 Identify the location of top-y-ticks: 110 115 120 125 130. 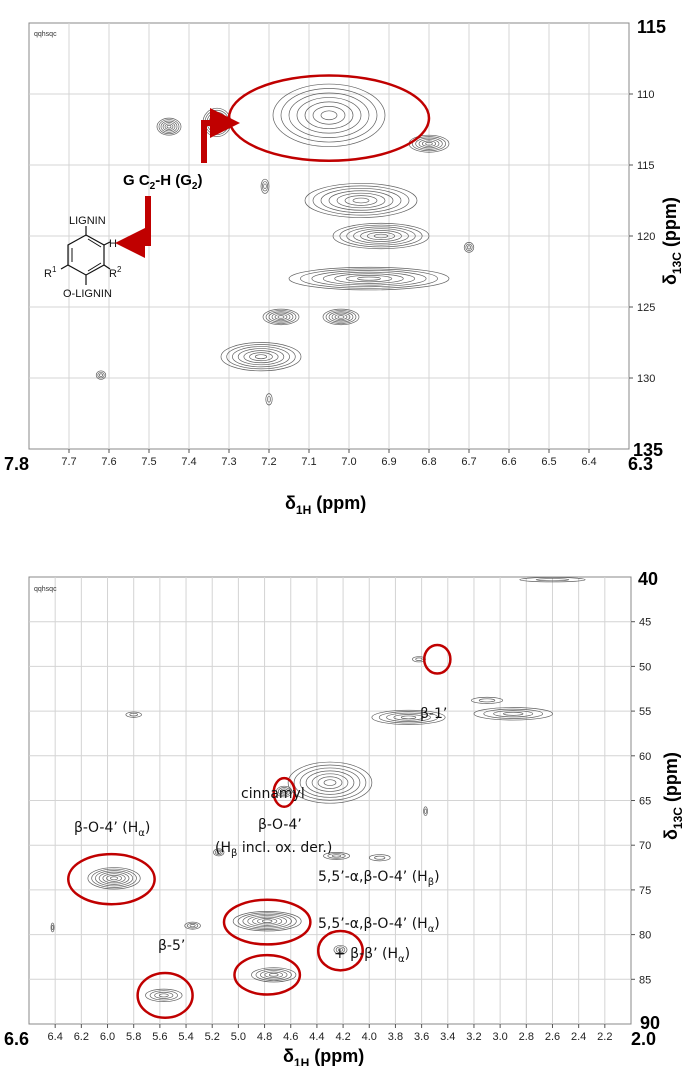
(642, 237).